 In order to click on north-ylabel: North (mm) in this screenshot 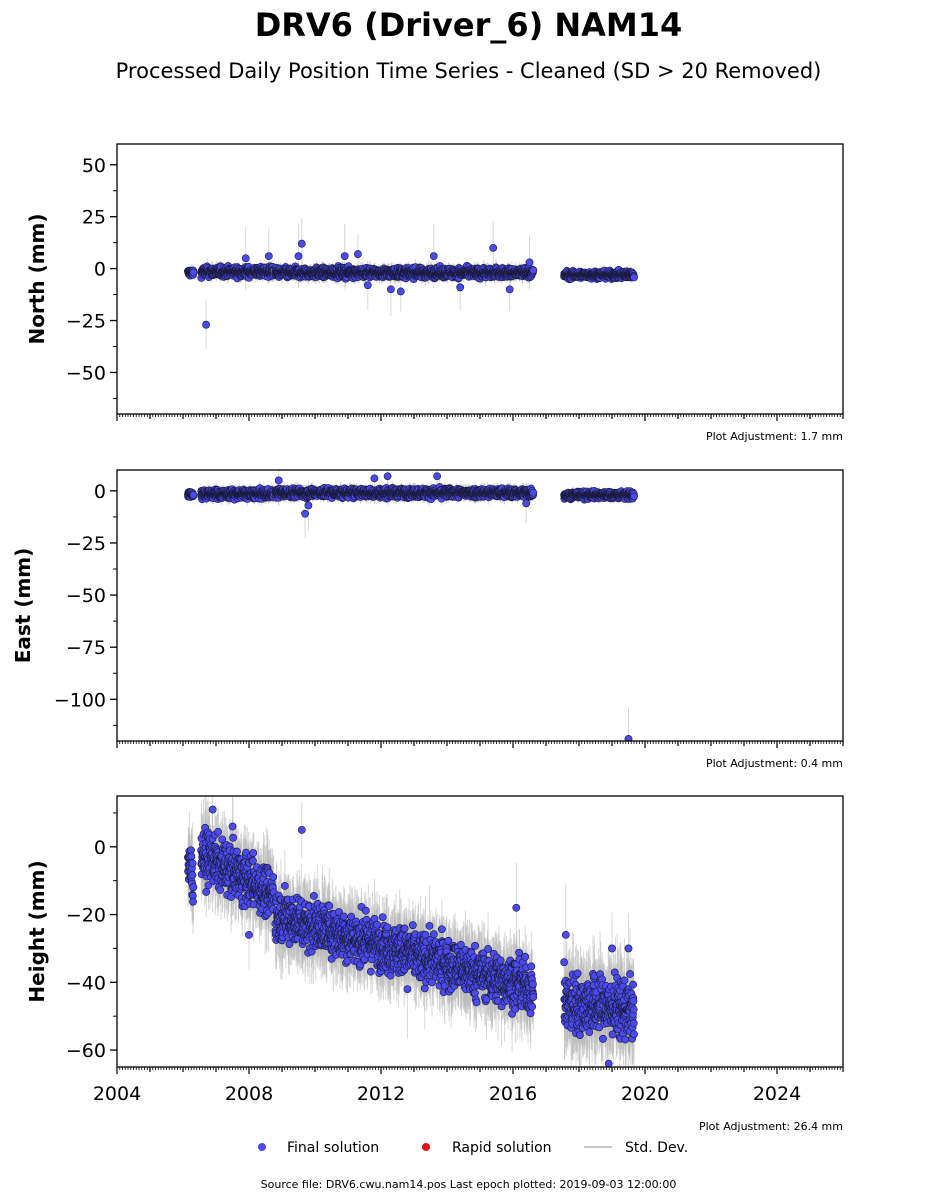, I will do `click(37, 278)`.